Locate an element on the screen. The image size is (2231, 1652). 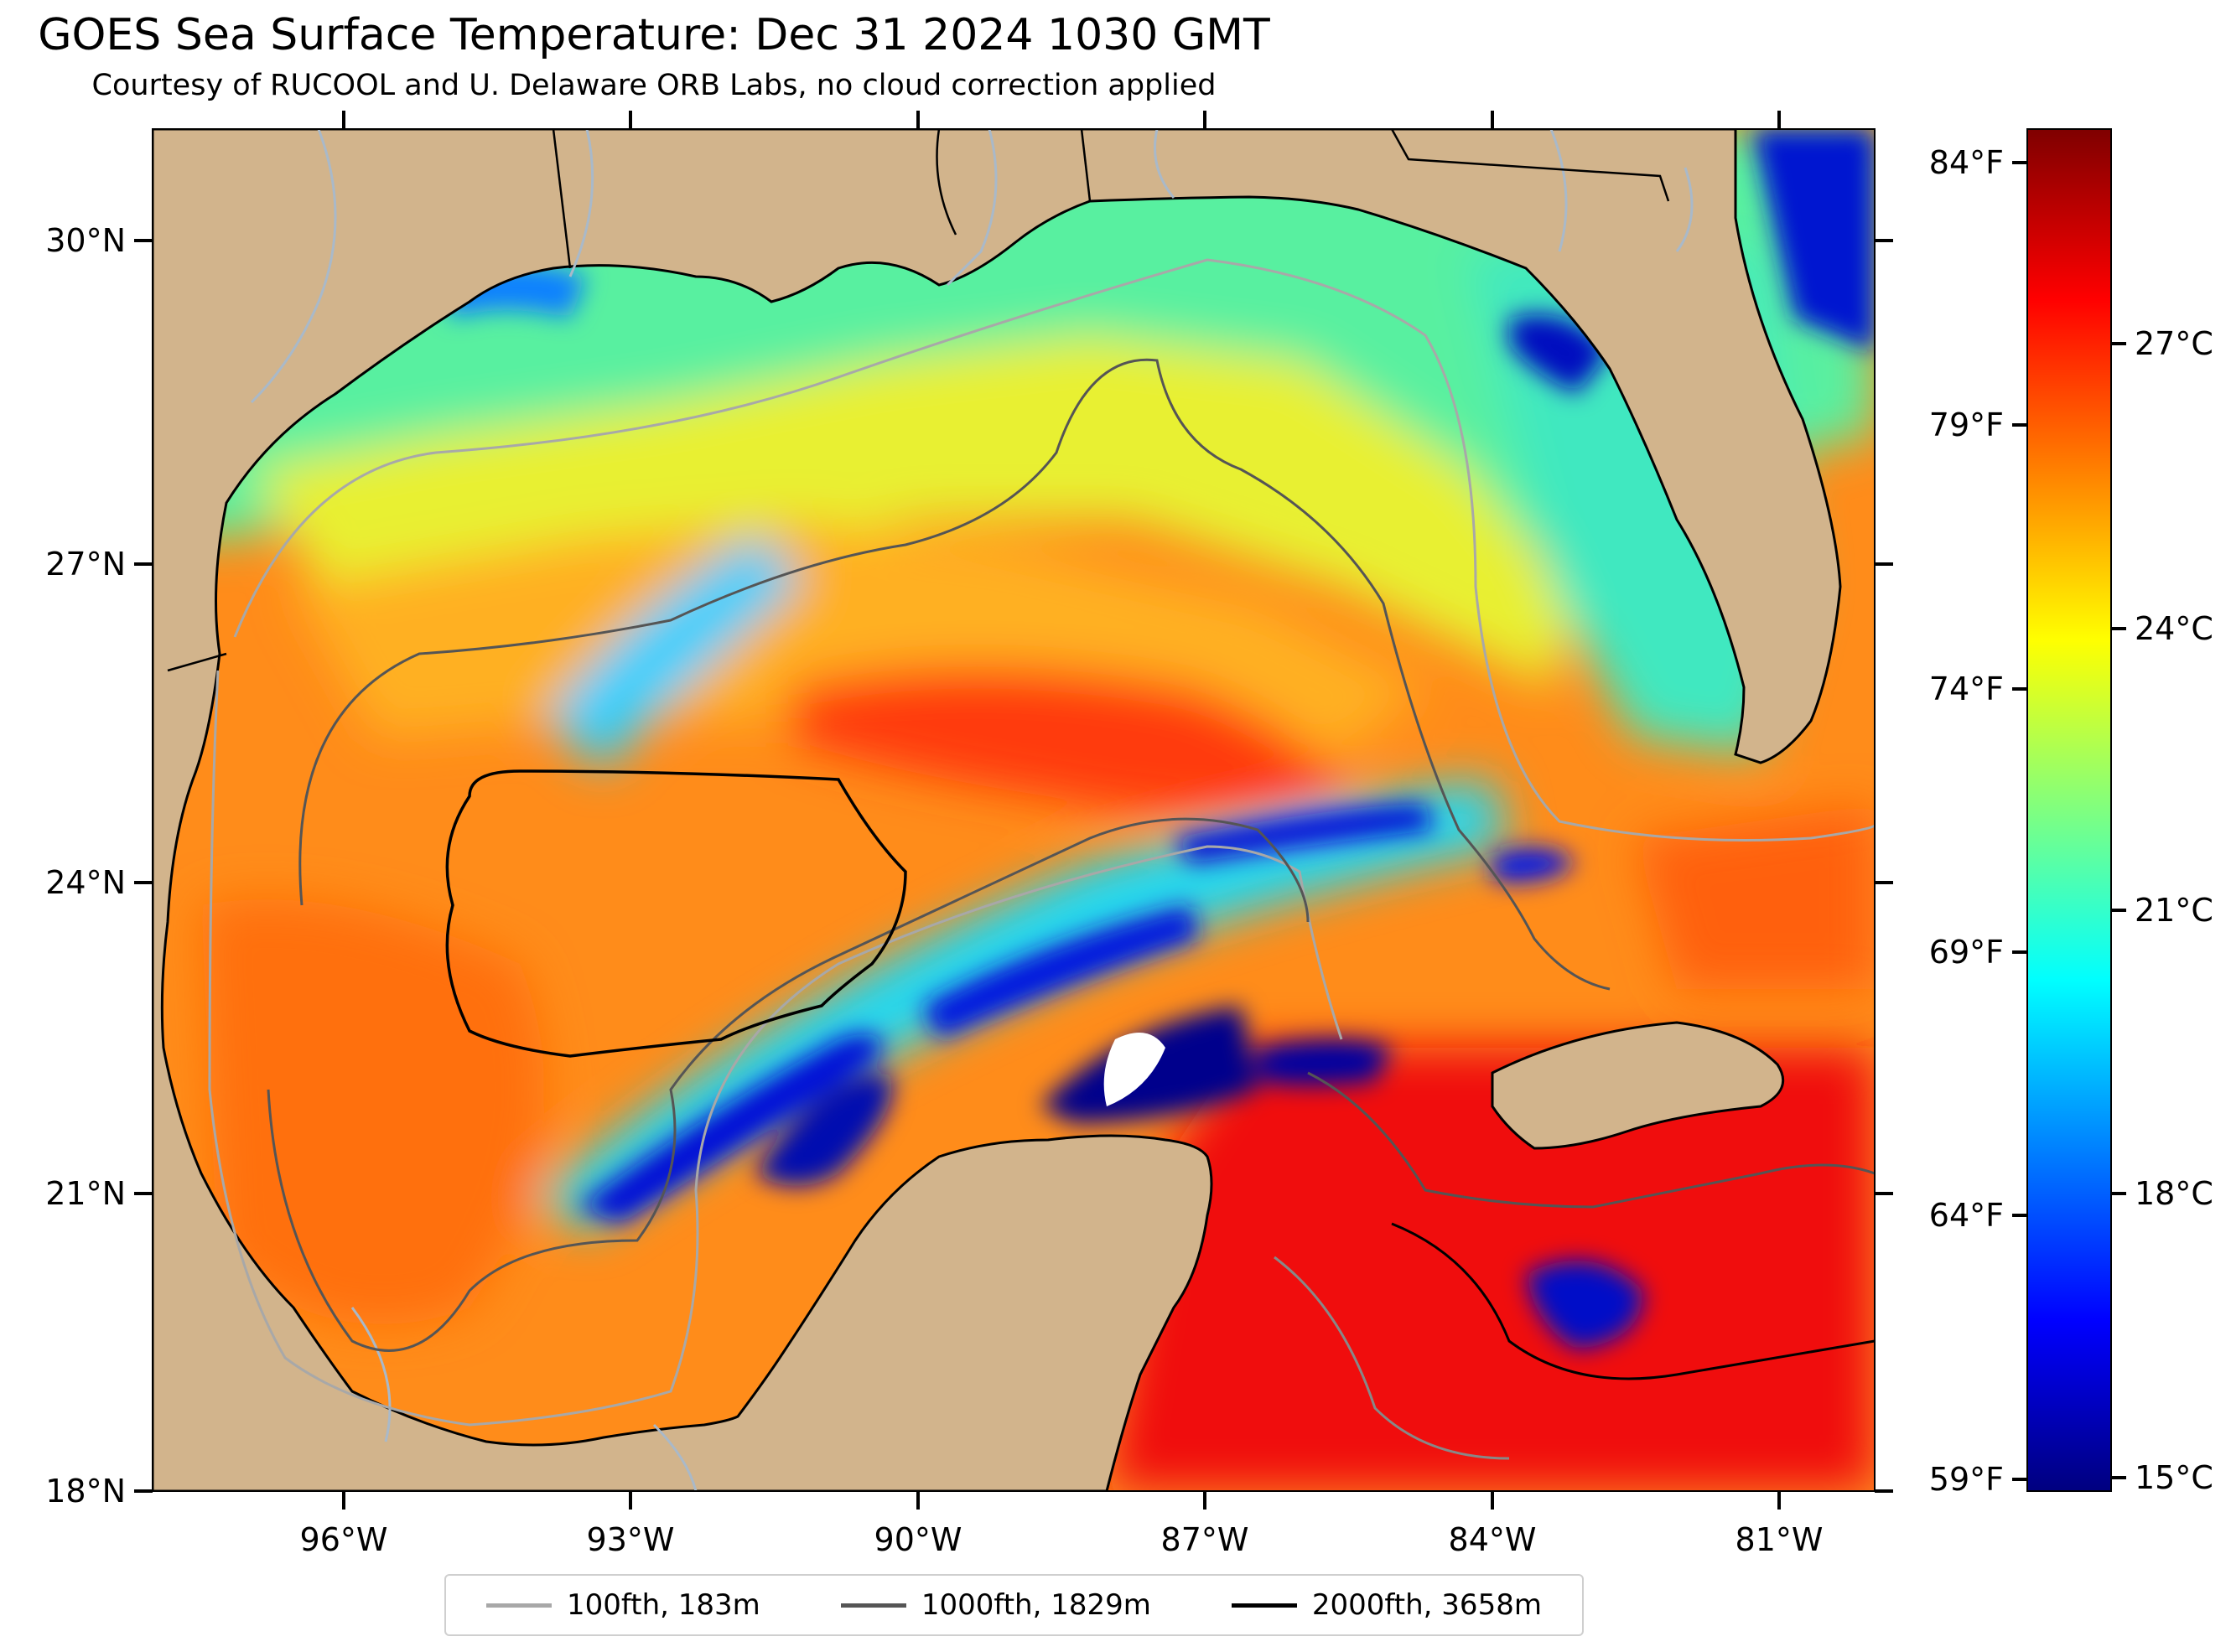
celsius-label-24: 24°C is located at coordinates (2174, 628).